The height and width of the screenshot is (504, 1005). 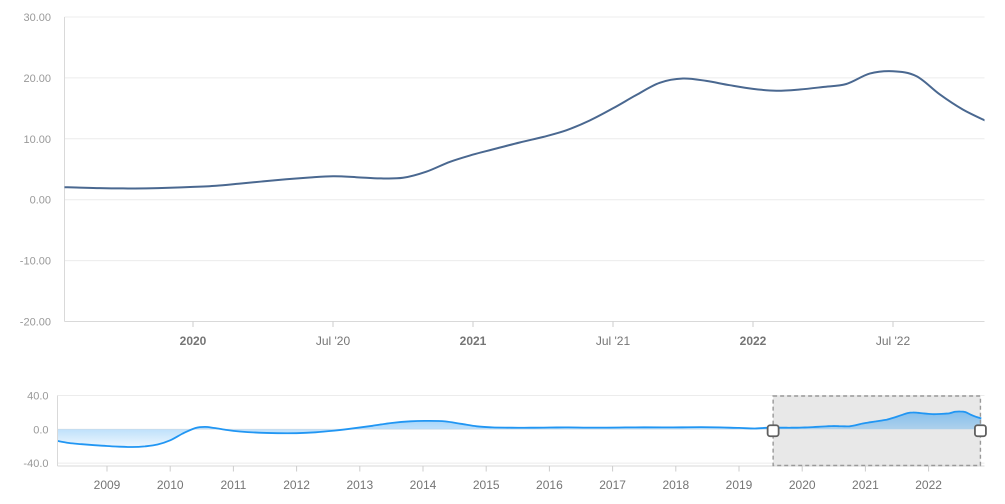 What do you see at coordinates (37, 79) in the screenshot?
I see `main-y-tick-label: 20.00` at bounding box center [37, 79].